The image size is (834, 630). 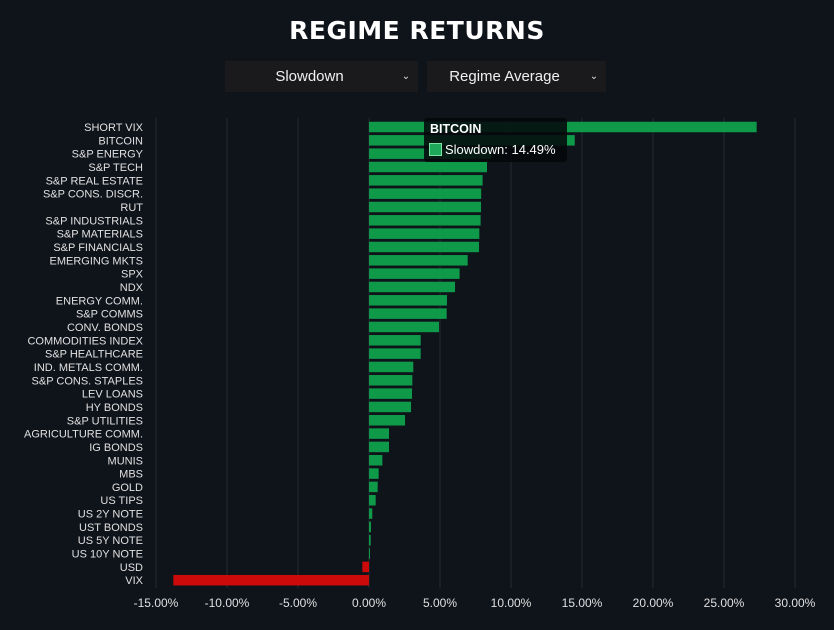 What do you see at coordinates (93, 195) in the screenshot?
I see `category-label: S&P CONS. DISCR.` at bounding box center [93, 195].